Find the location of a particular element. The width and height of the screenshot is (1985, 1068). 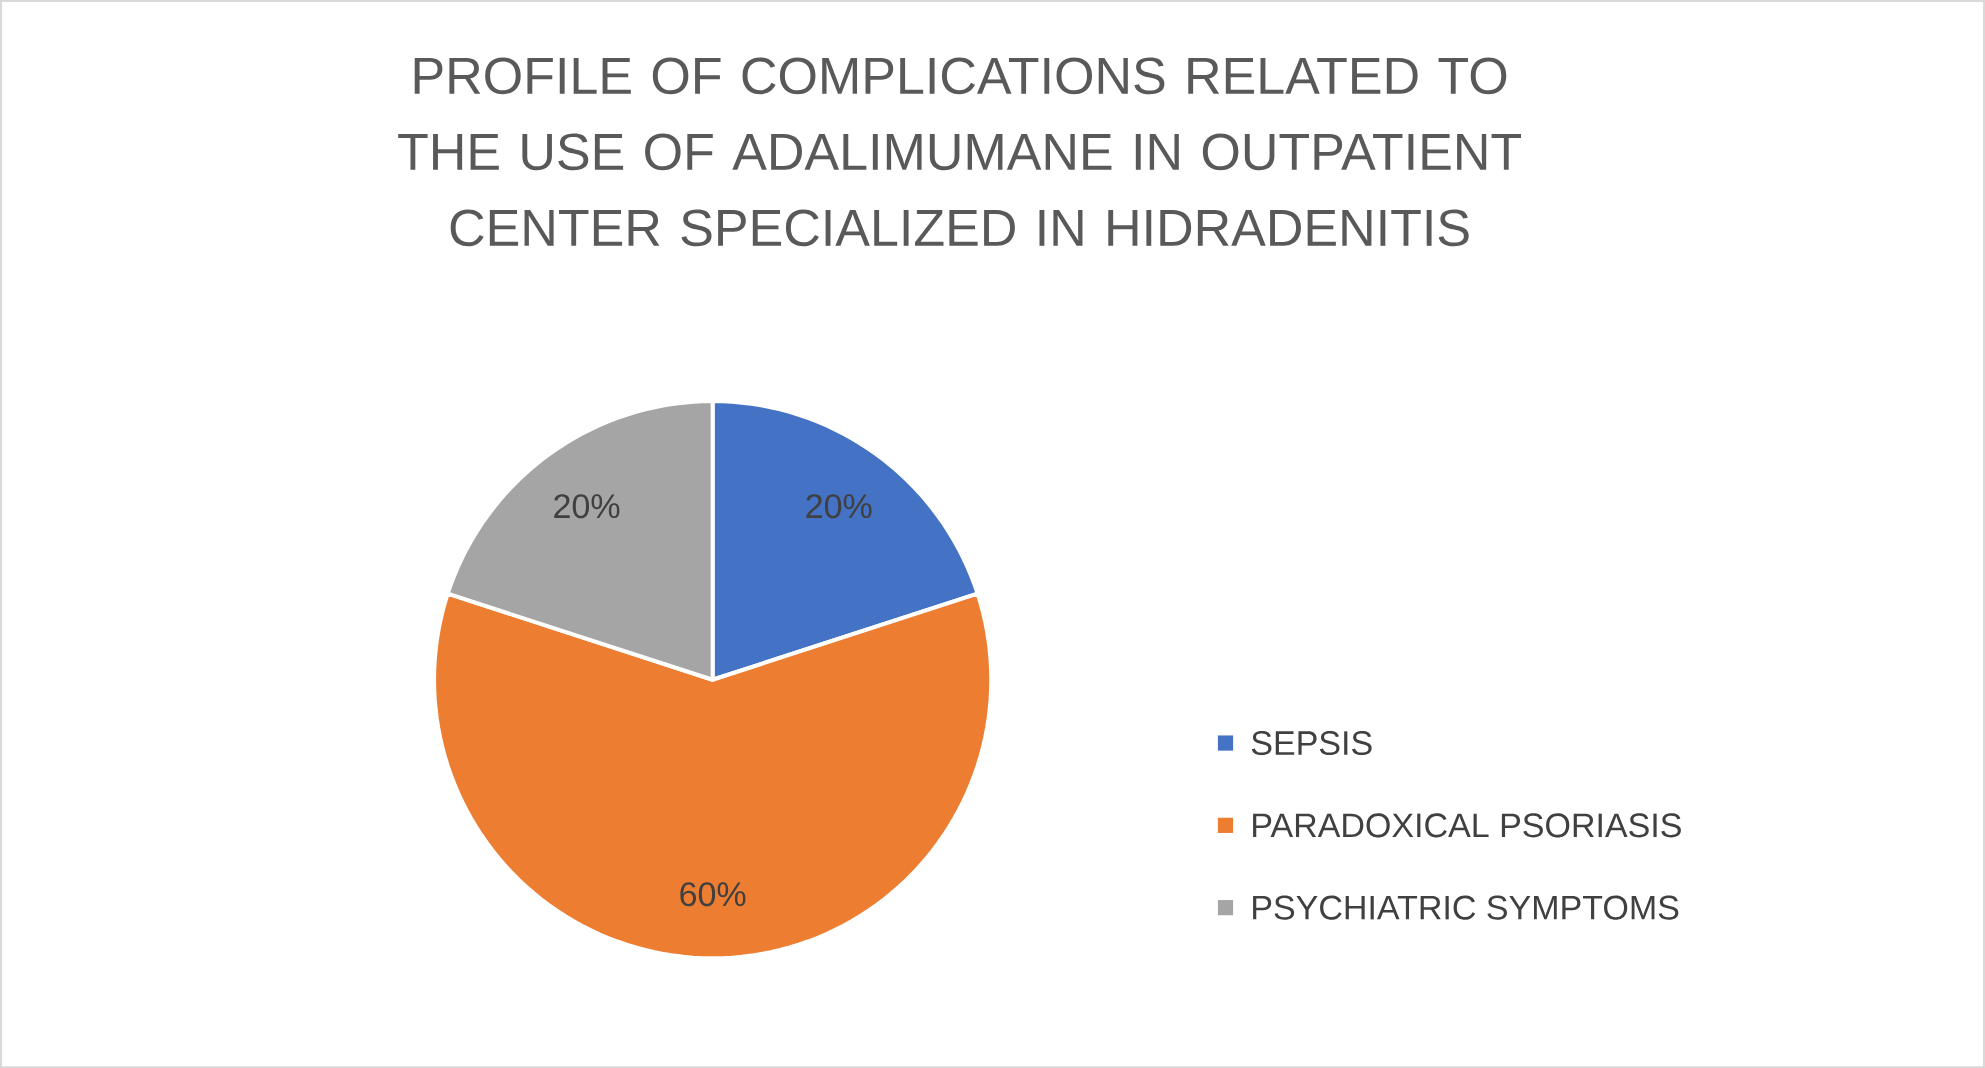

data-label: 60% is located at coordinates (713, 894).